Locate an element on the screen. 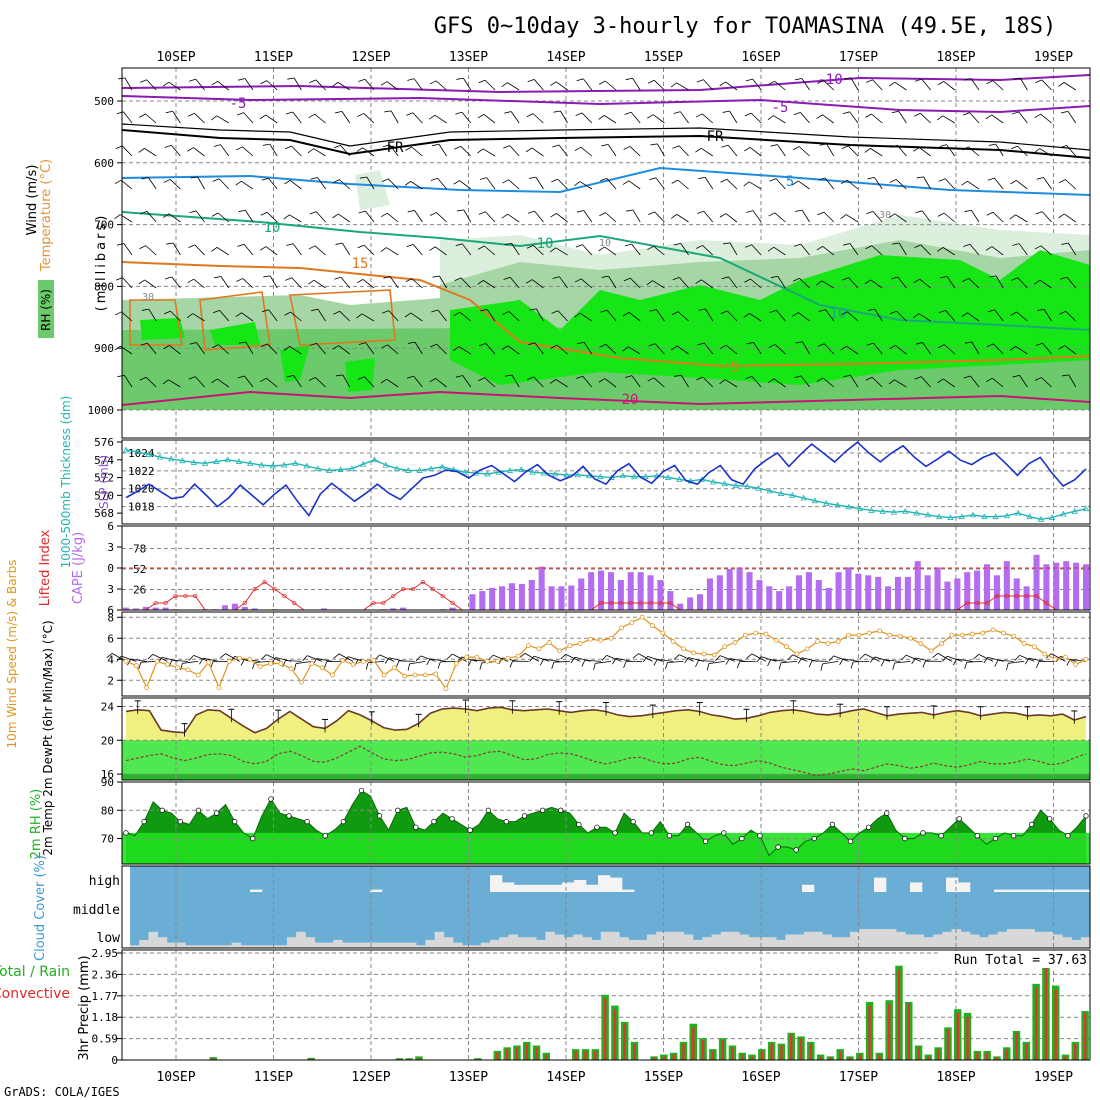  temp-tick-label: 20 is located at coordinates (107, 740).